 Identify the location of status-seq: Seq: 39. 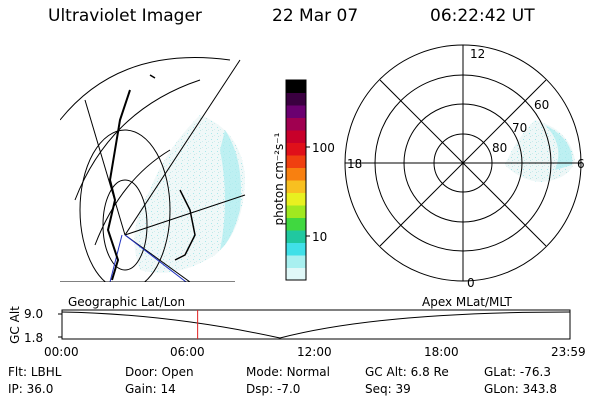
(388, 389).